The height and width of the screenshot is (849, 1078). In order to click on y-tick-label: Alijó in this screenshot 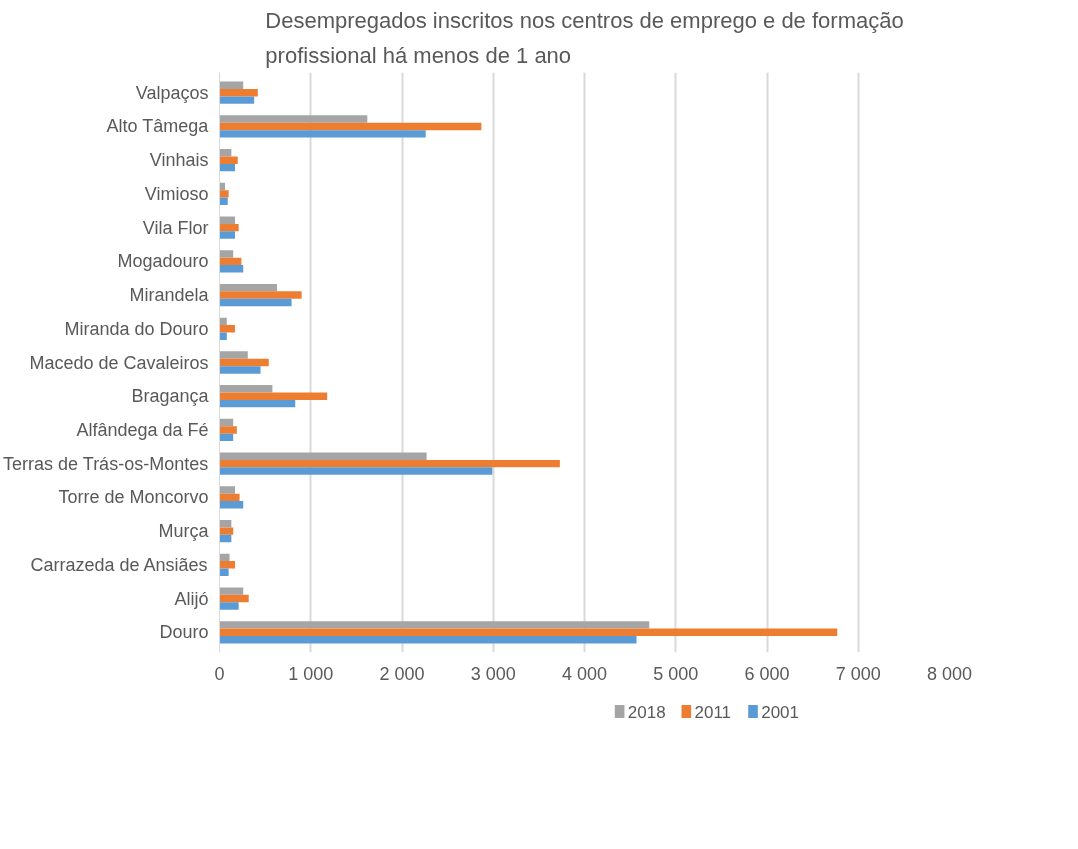, I will do `click(191, 598)`.